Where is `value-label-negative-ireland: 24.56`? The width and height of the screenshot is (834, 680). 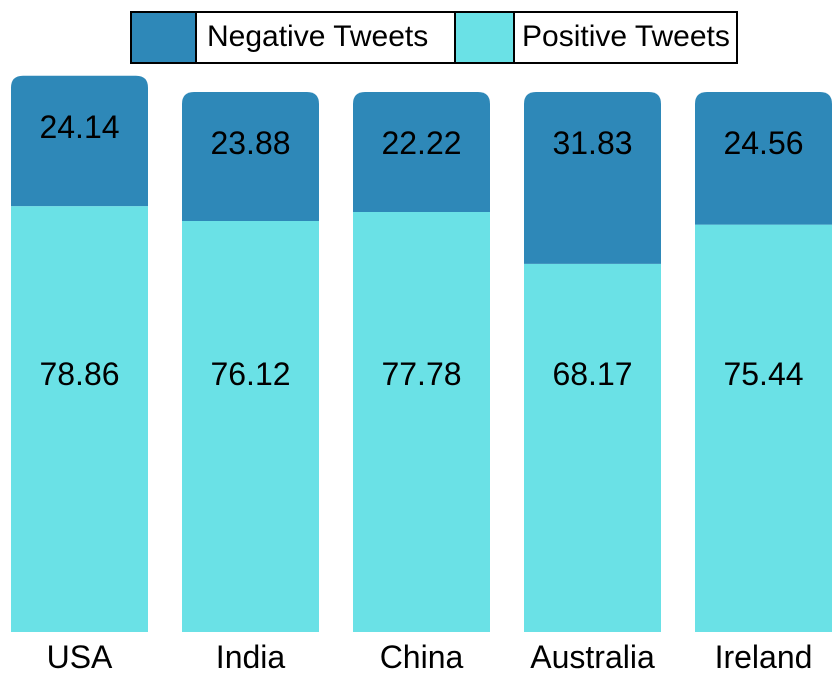 value-label-negative-ireland: 24.56 is located at coordinates (763, 143).